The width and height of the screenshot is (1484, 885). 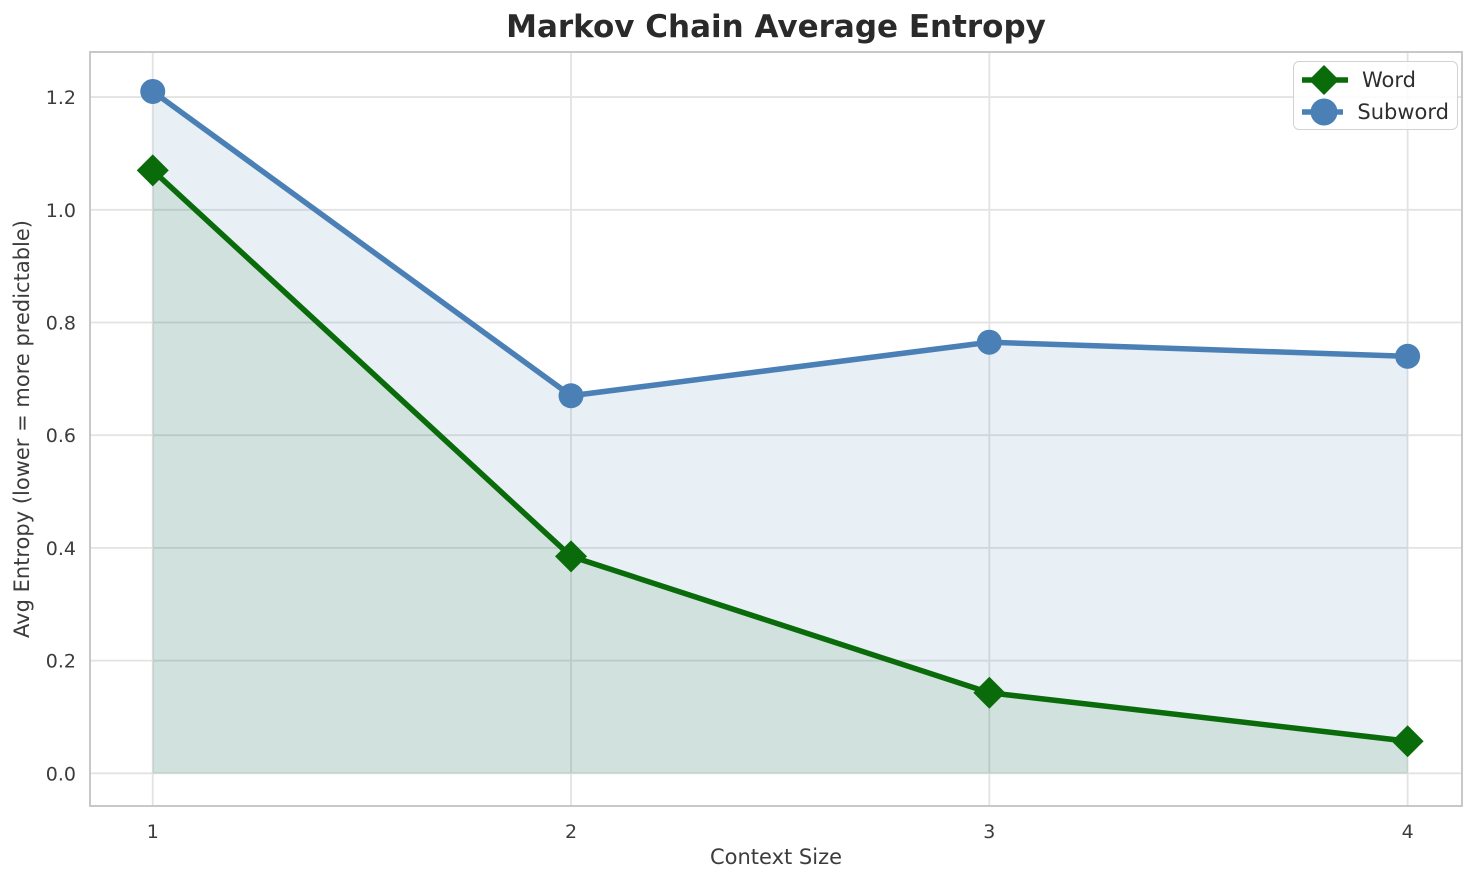 What do you see at coordinates (61, 774) in the screenshot?
I see `y-tick-label: 0.0` at bounding box center [61, 774].